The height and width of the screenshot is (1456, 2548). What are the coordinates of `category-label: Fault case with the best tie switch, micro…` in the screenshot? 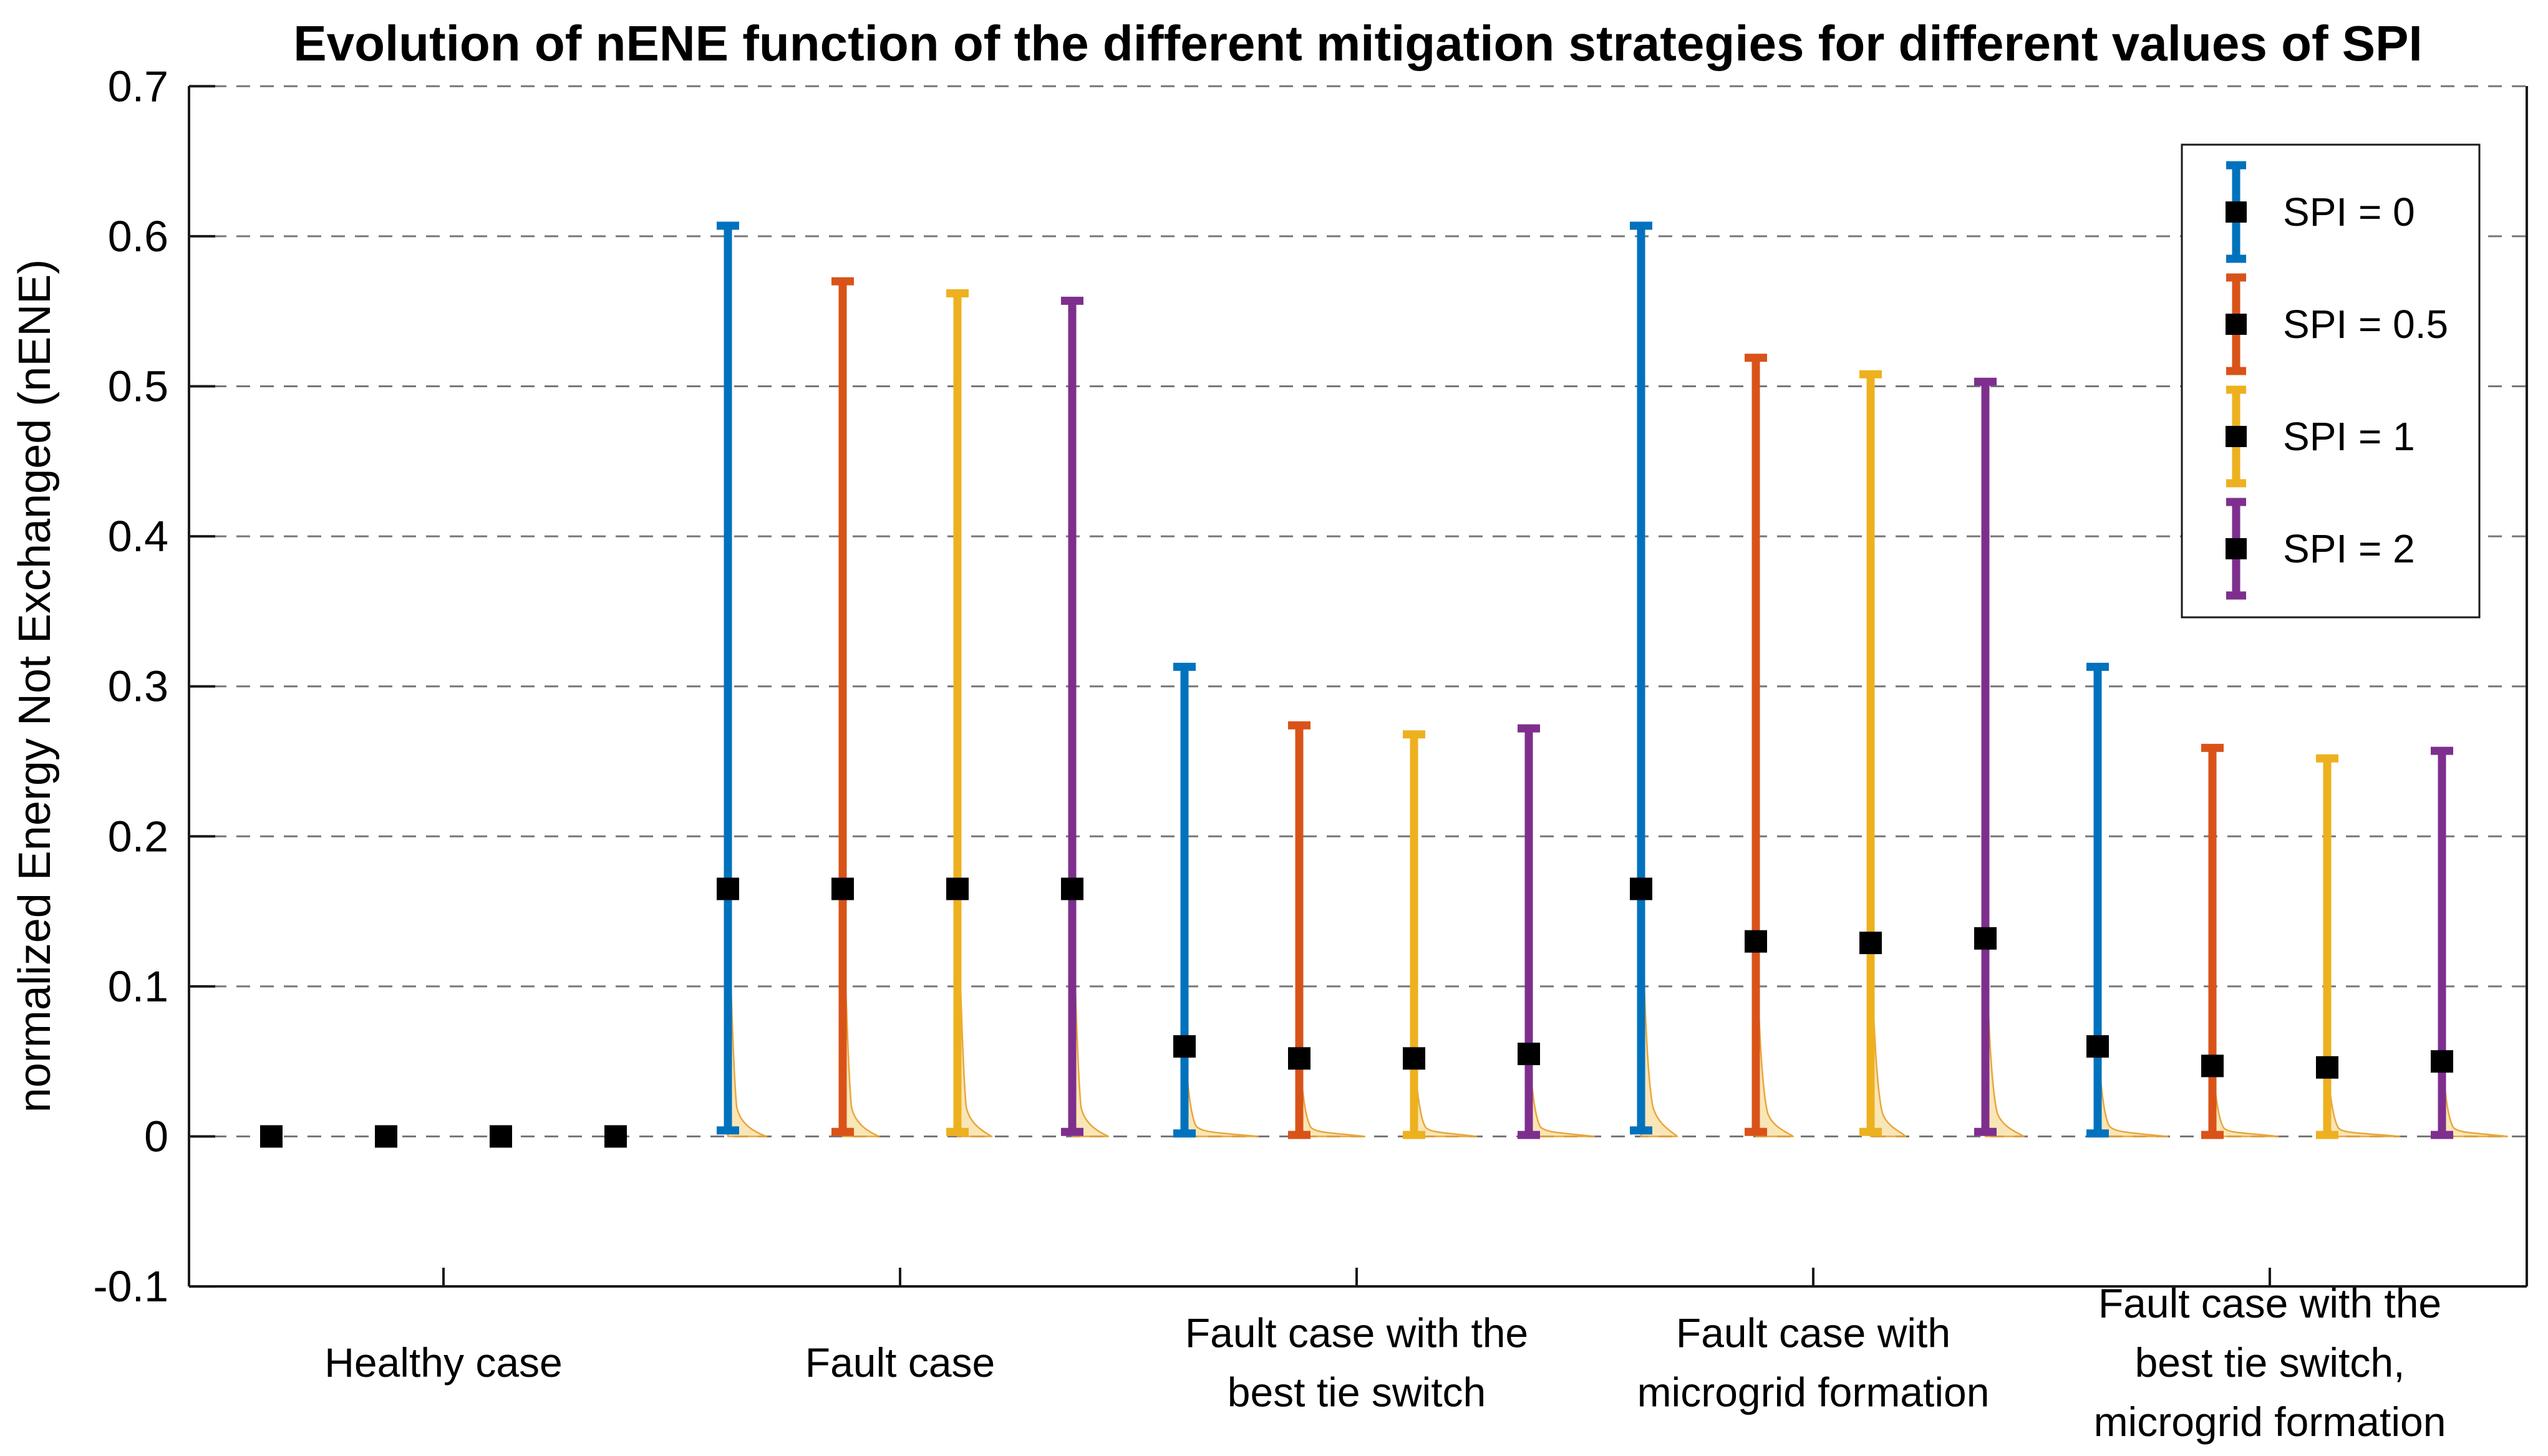 It's located at (2270, 1363).